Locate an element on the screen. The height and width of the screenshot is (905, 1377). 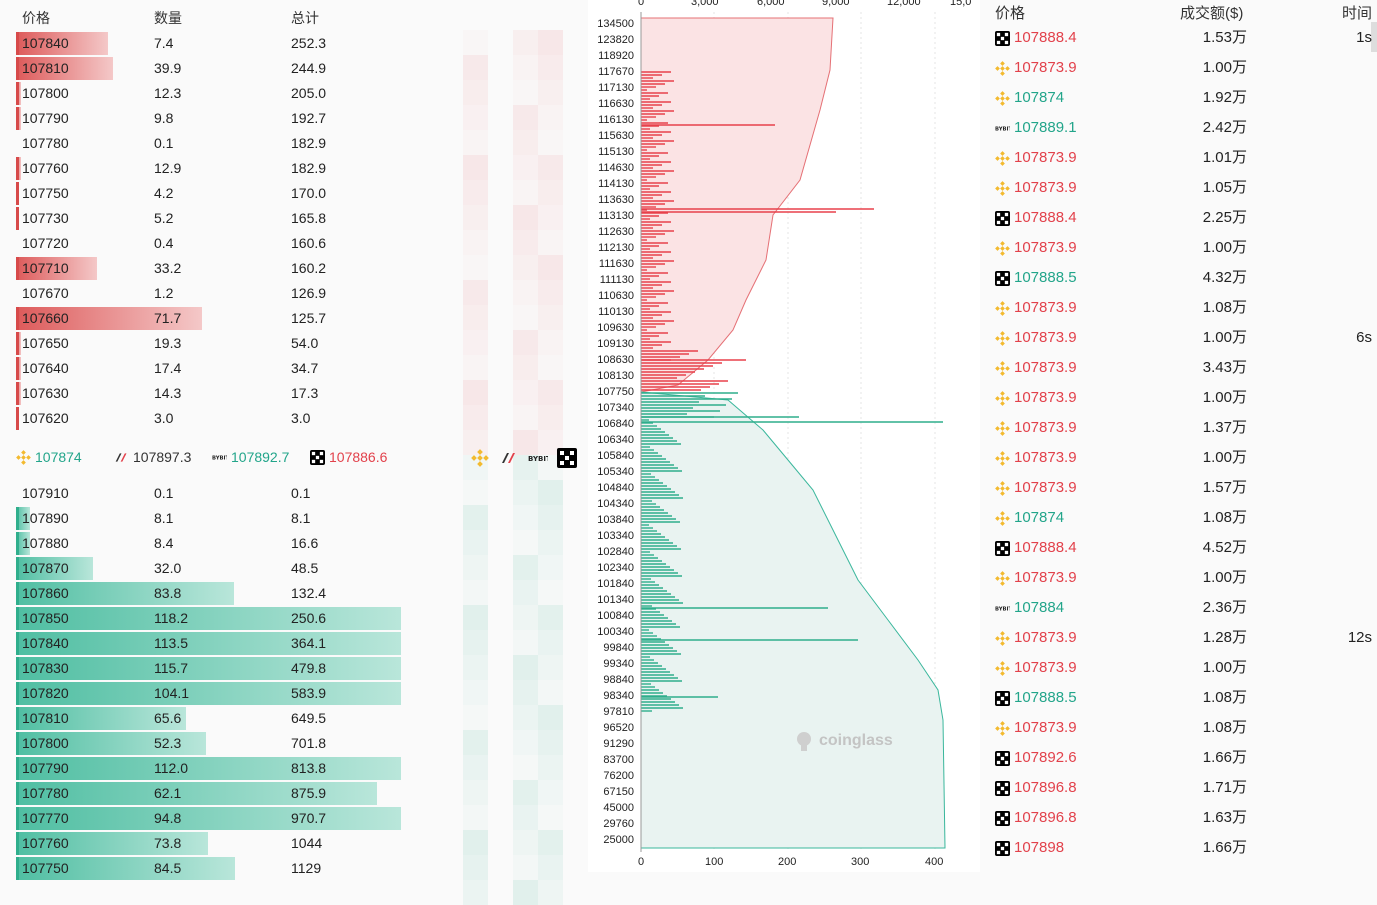
bid-row: 107860 83.8 132.4 is located at coordinates (230, 593).